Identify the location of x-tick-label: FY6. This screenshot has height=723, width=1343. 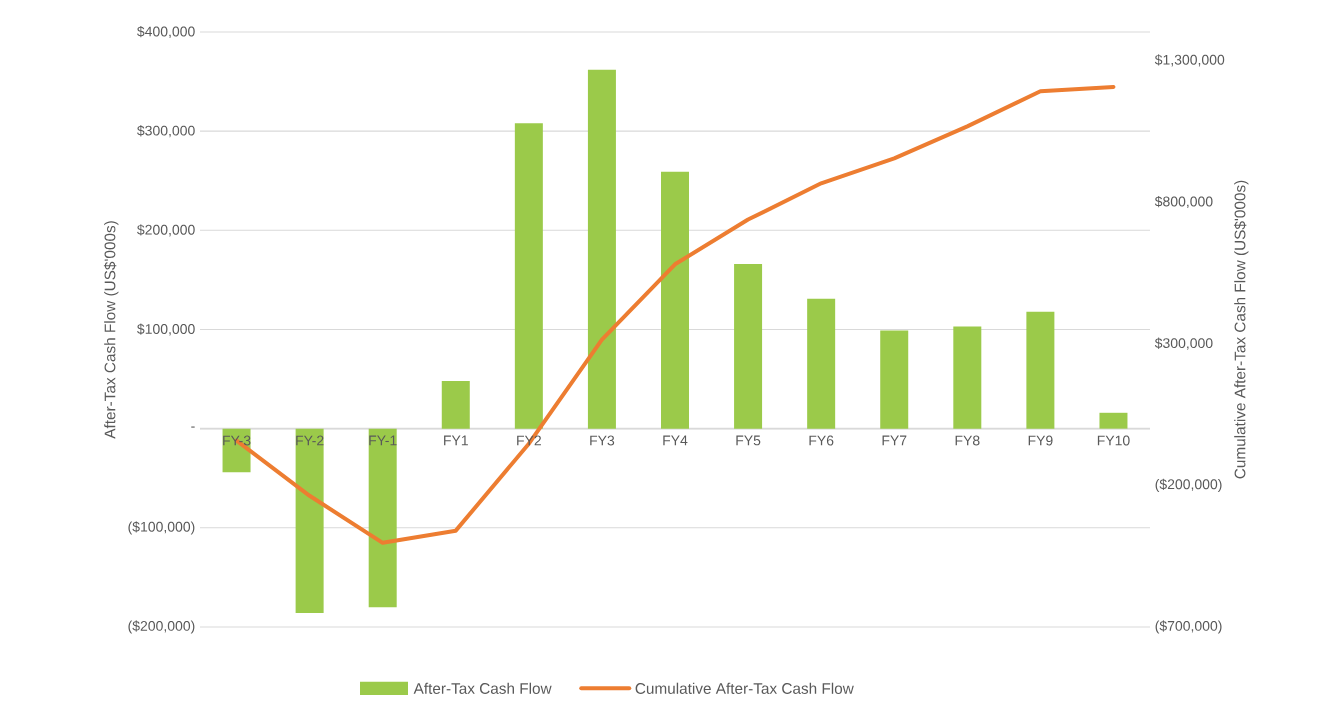
(821, 440).